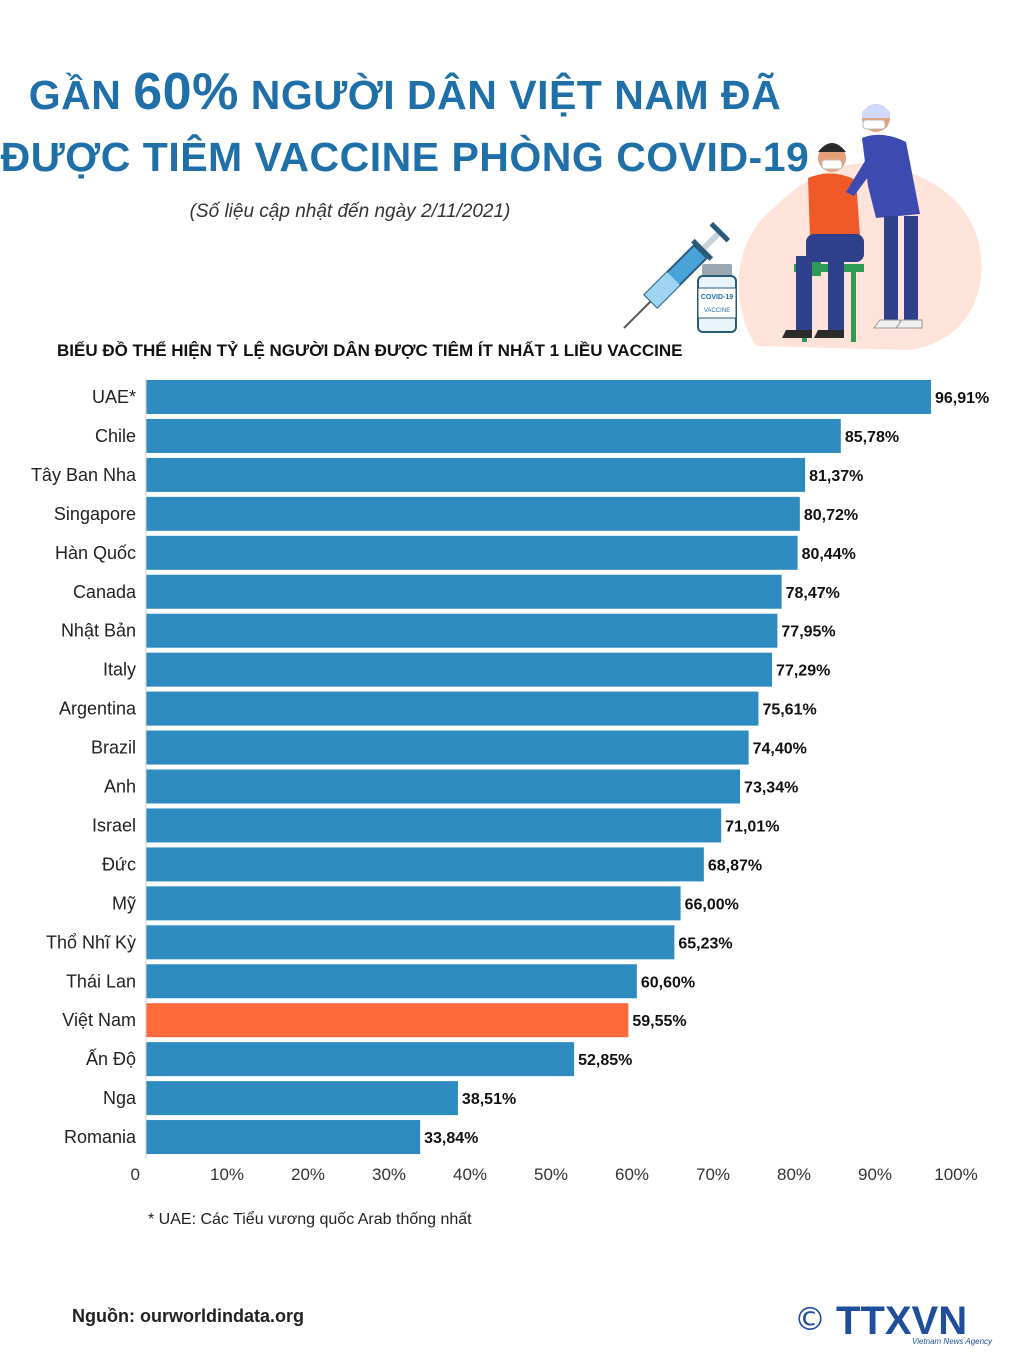  I want to click on value-label: 78,47%, so click(813, 593).